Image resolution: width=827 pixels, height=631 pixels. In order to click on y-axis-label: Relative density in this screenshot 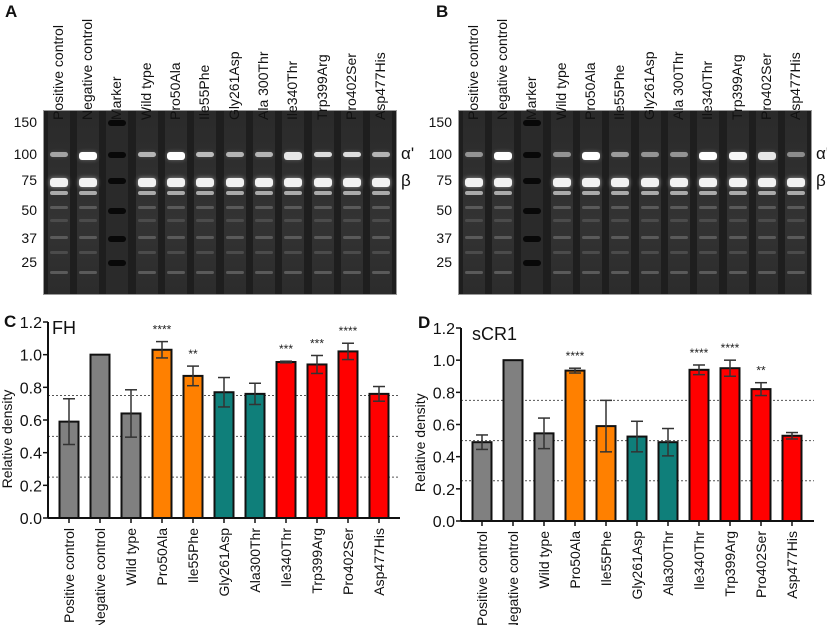, I will do `click(420, 442)`.